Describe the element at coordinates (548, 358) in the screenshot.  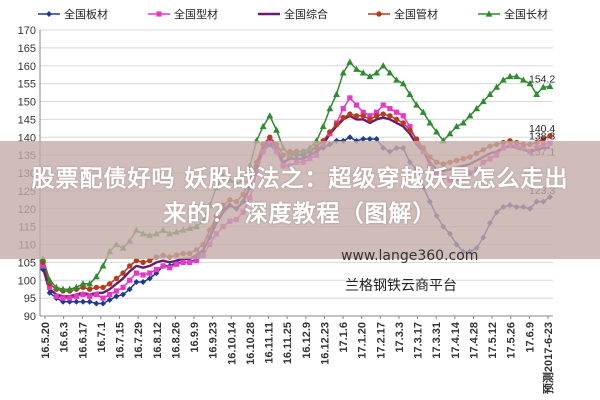
I see `x-tick-label: 预测2017-6-23` at that location.